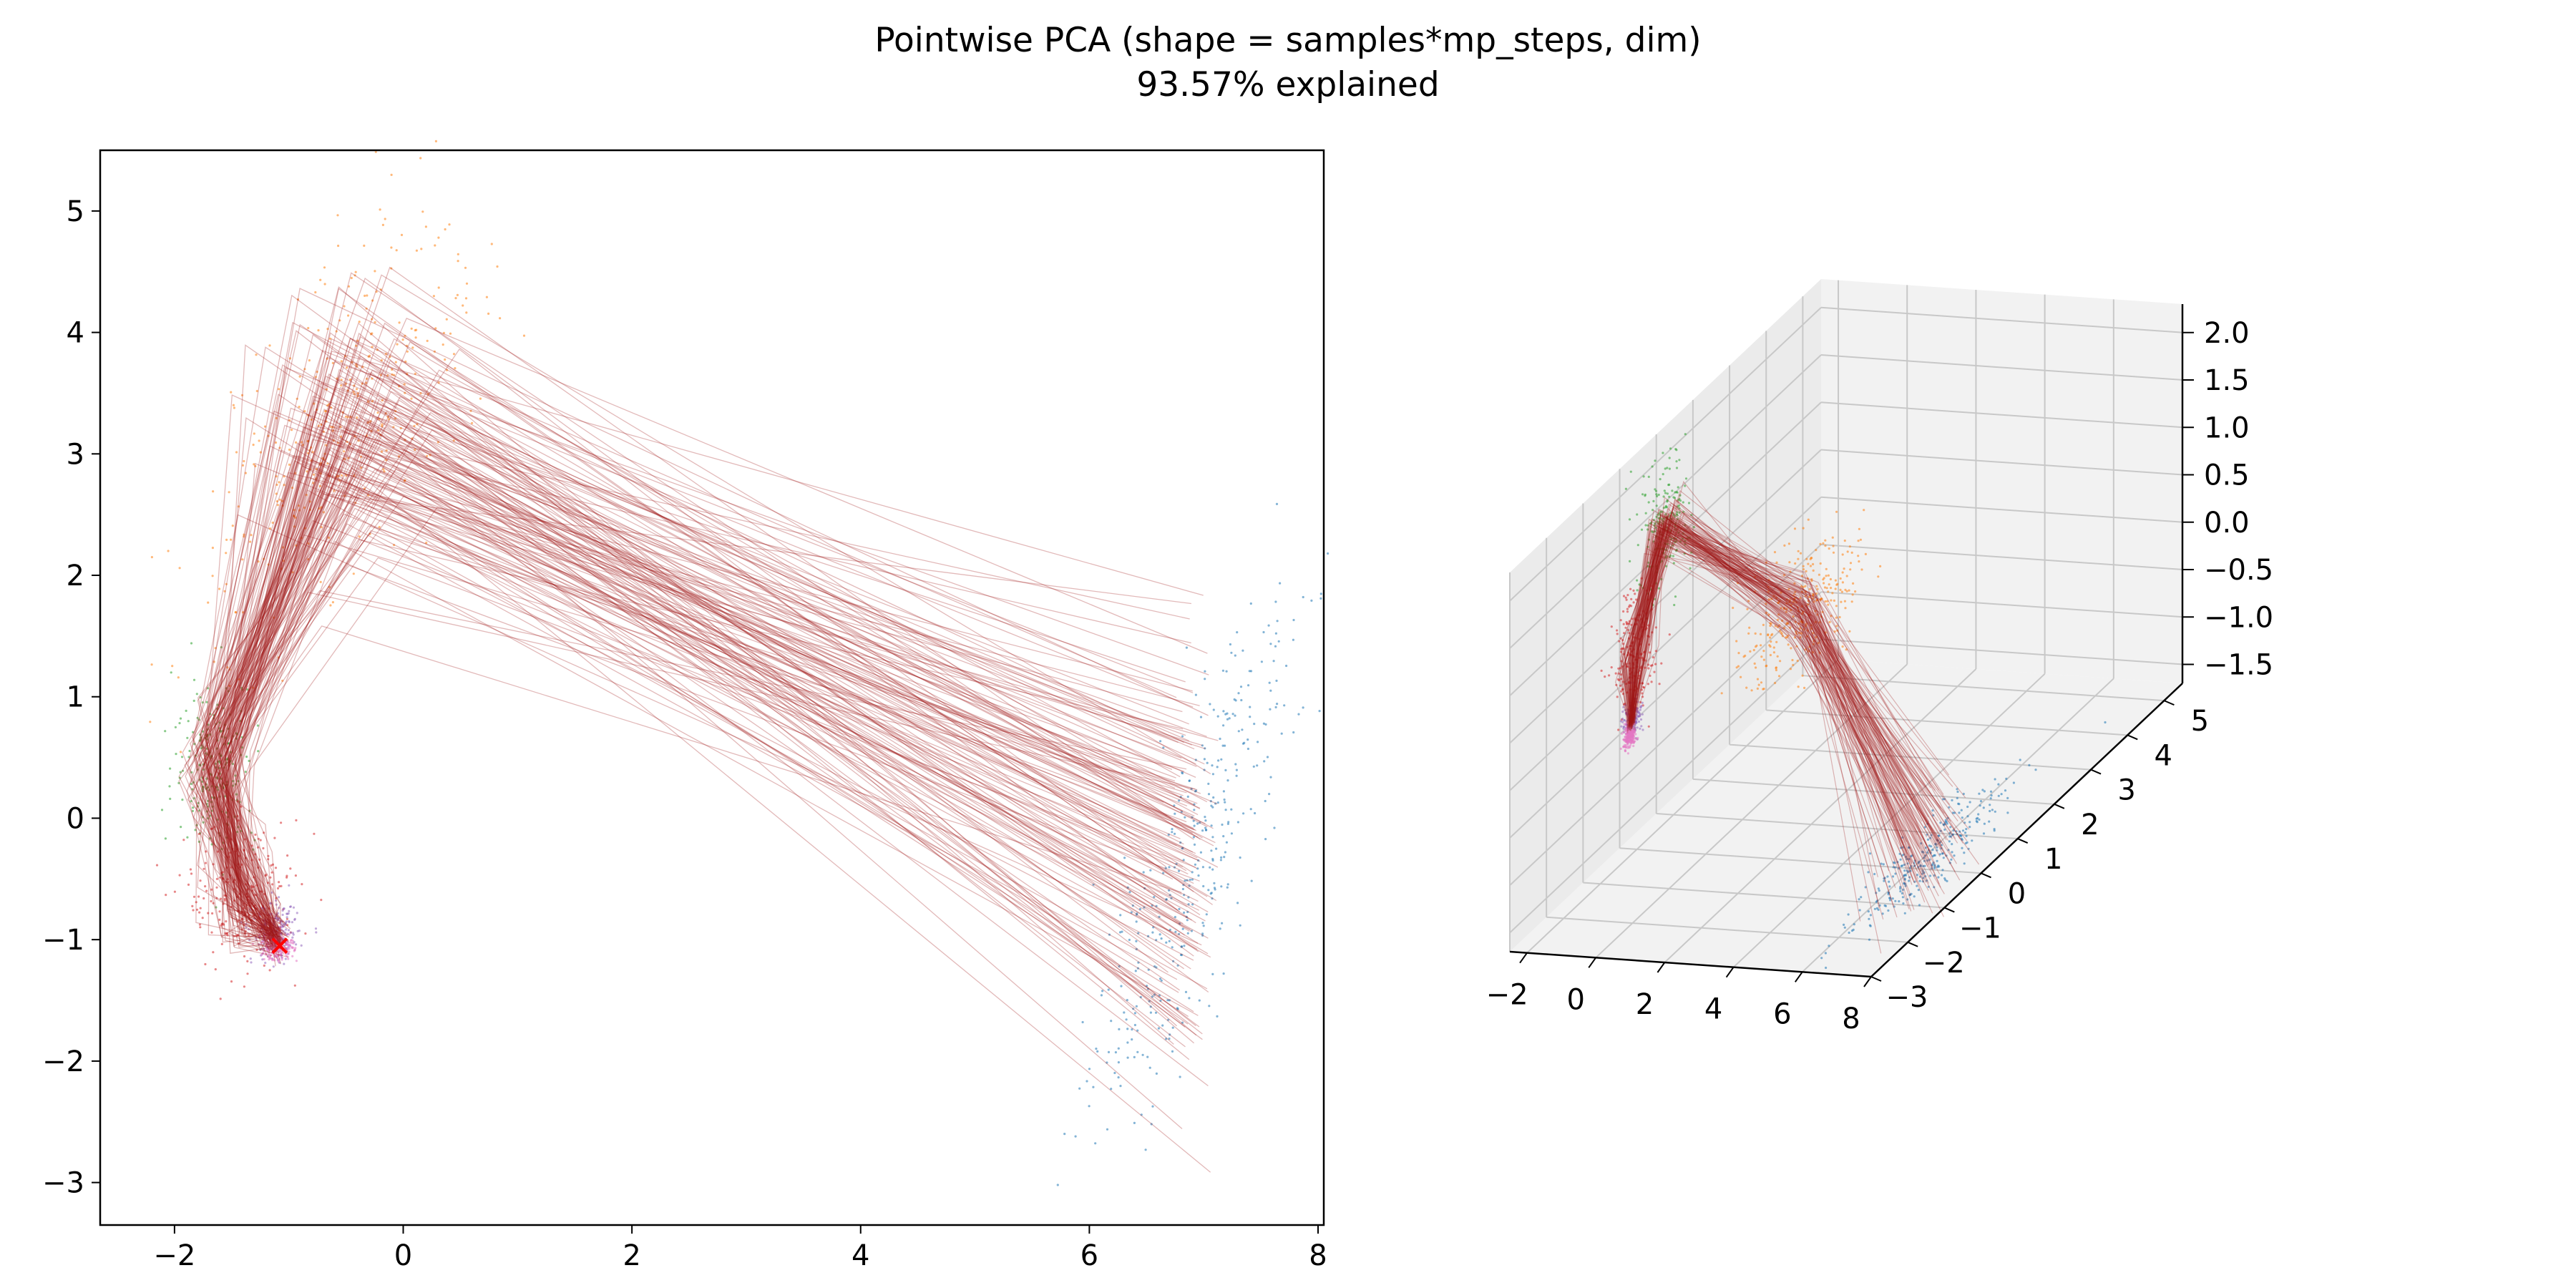 The width and height of the screenshot is (2576, 1288). What do you see at coordinates (1659, 526) in the screenshot?
I see `cluster-3d-green` at bounding box center [1659, 526].